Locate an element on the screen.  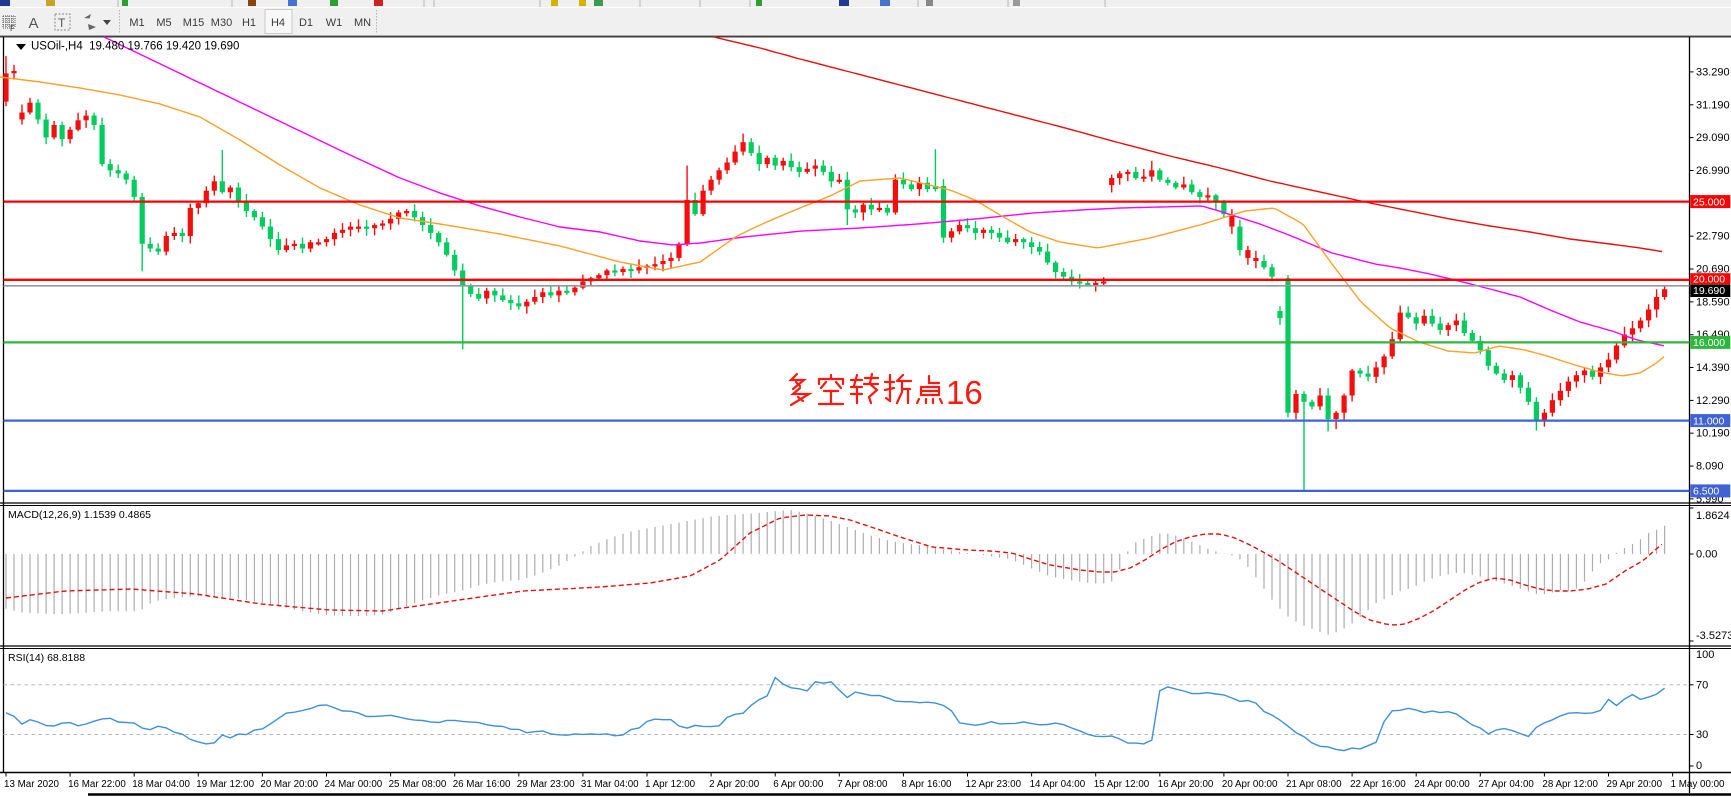
svg-text: M15 is located at coordinates (193, 23).